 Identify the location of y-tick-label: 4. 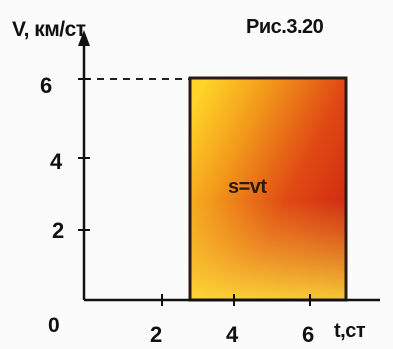
(56, 161).